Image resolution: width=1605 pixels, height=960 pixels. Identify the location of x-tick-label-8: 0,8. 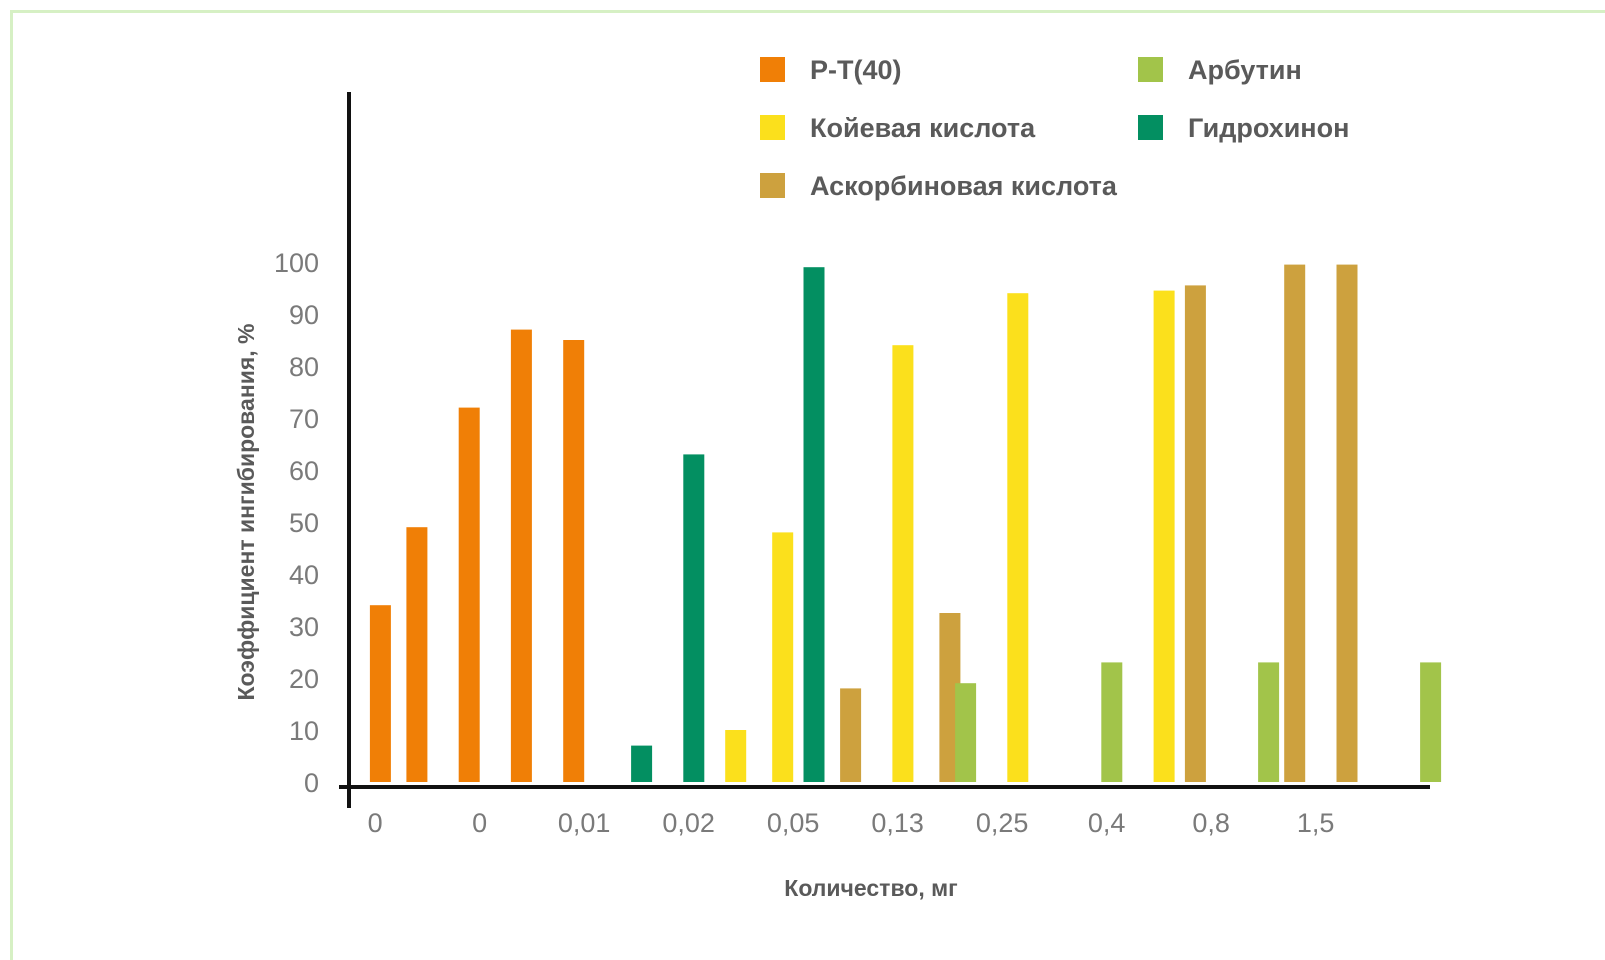
(1211, 823).